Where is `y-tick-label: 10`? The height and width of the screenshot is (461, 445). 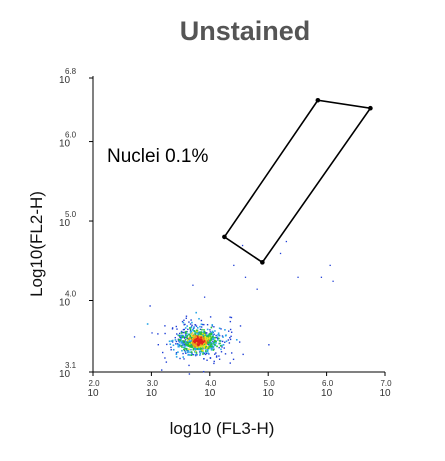
y-tick-label: 10 is located at coordinates (65, 374).